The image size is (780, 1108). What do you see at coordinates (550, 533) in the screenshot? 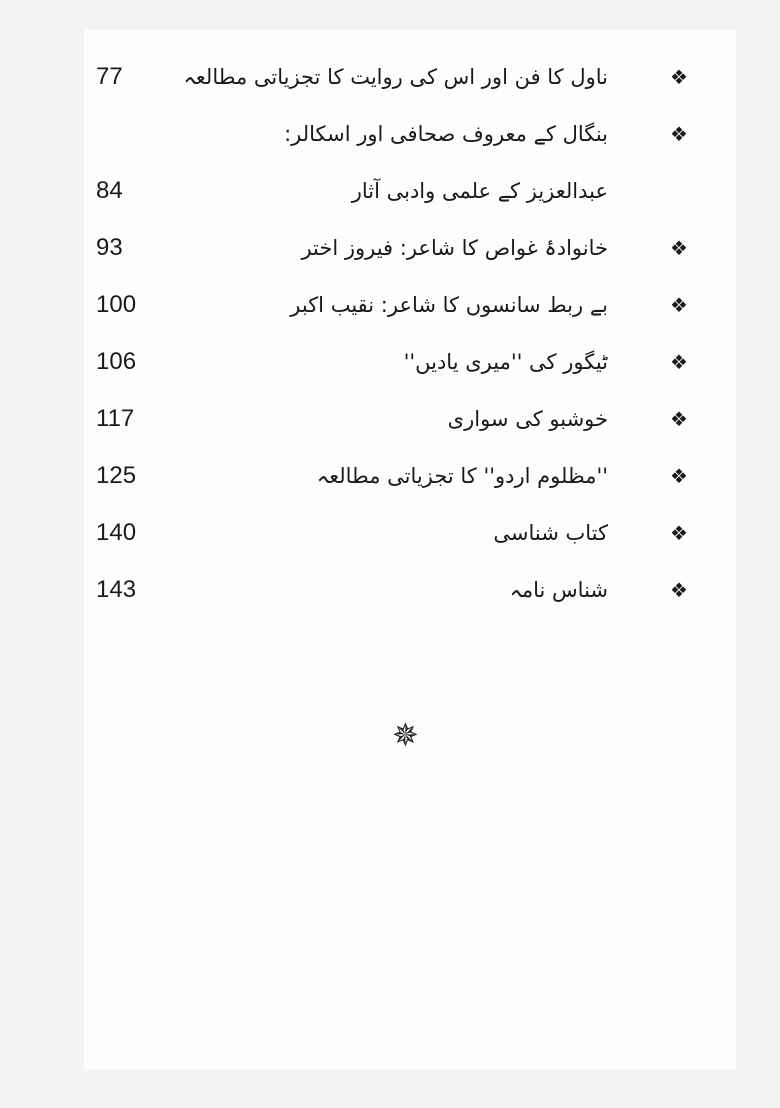
I see `toc-entry-title: کتاب شناسی` at bounding box center [550, 533].